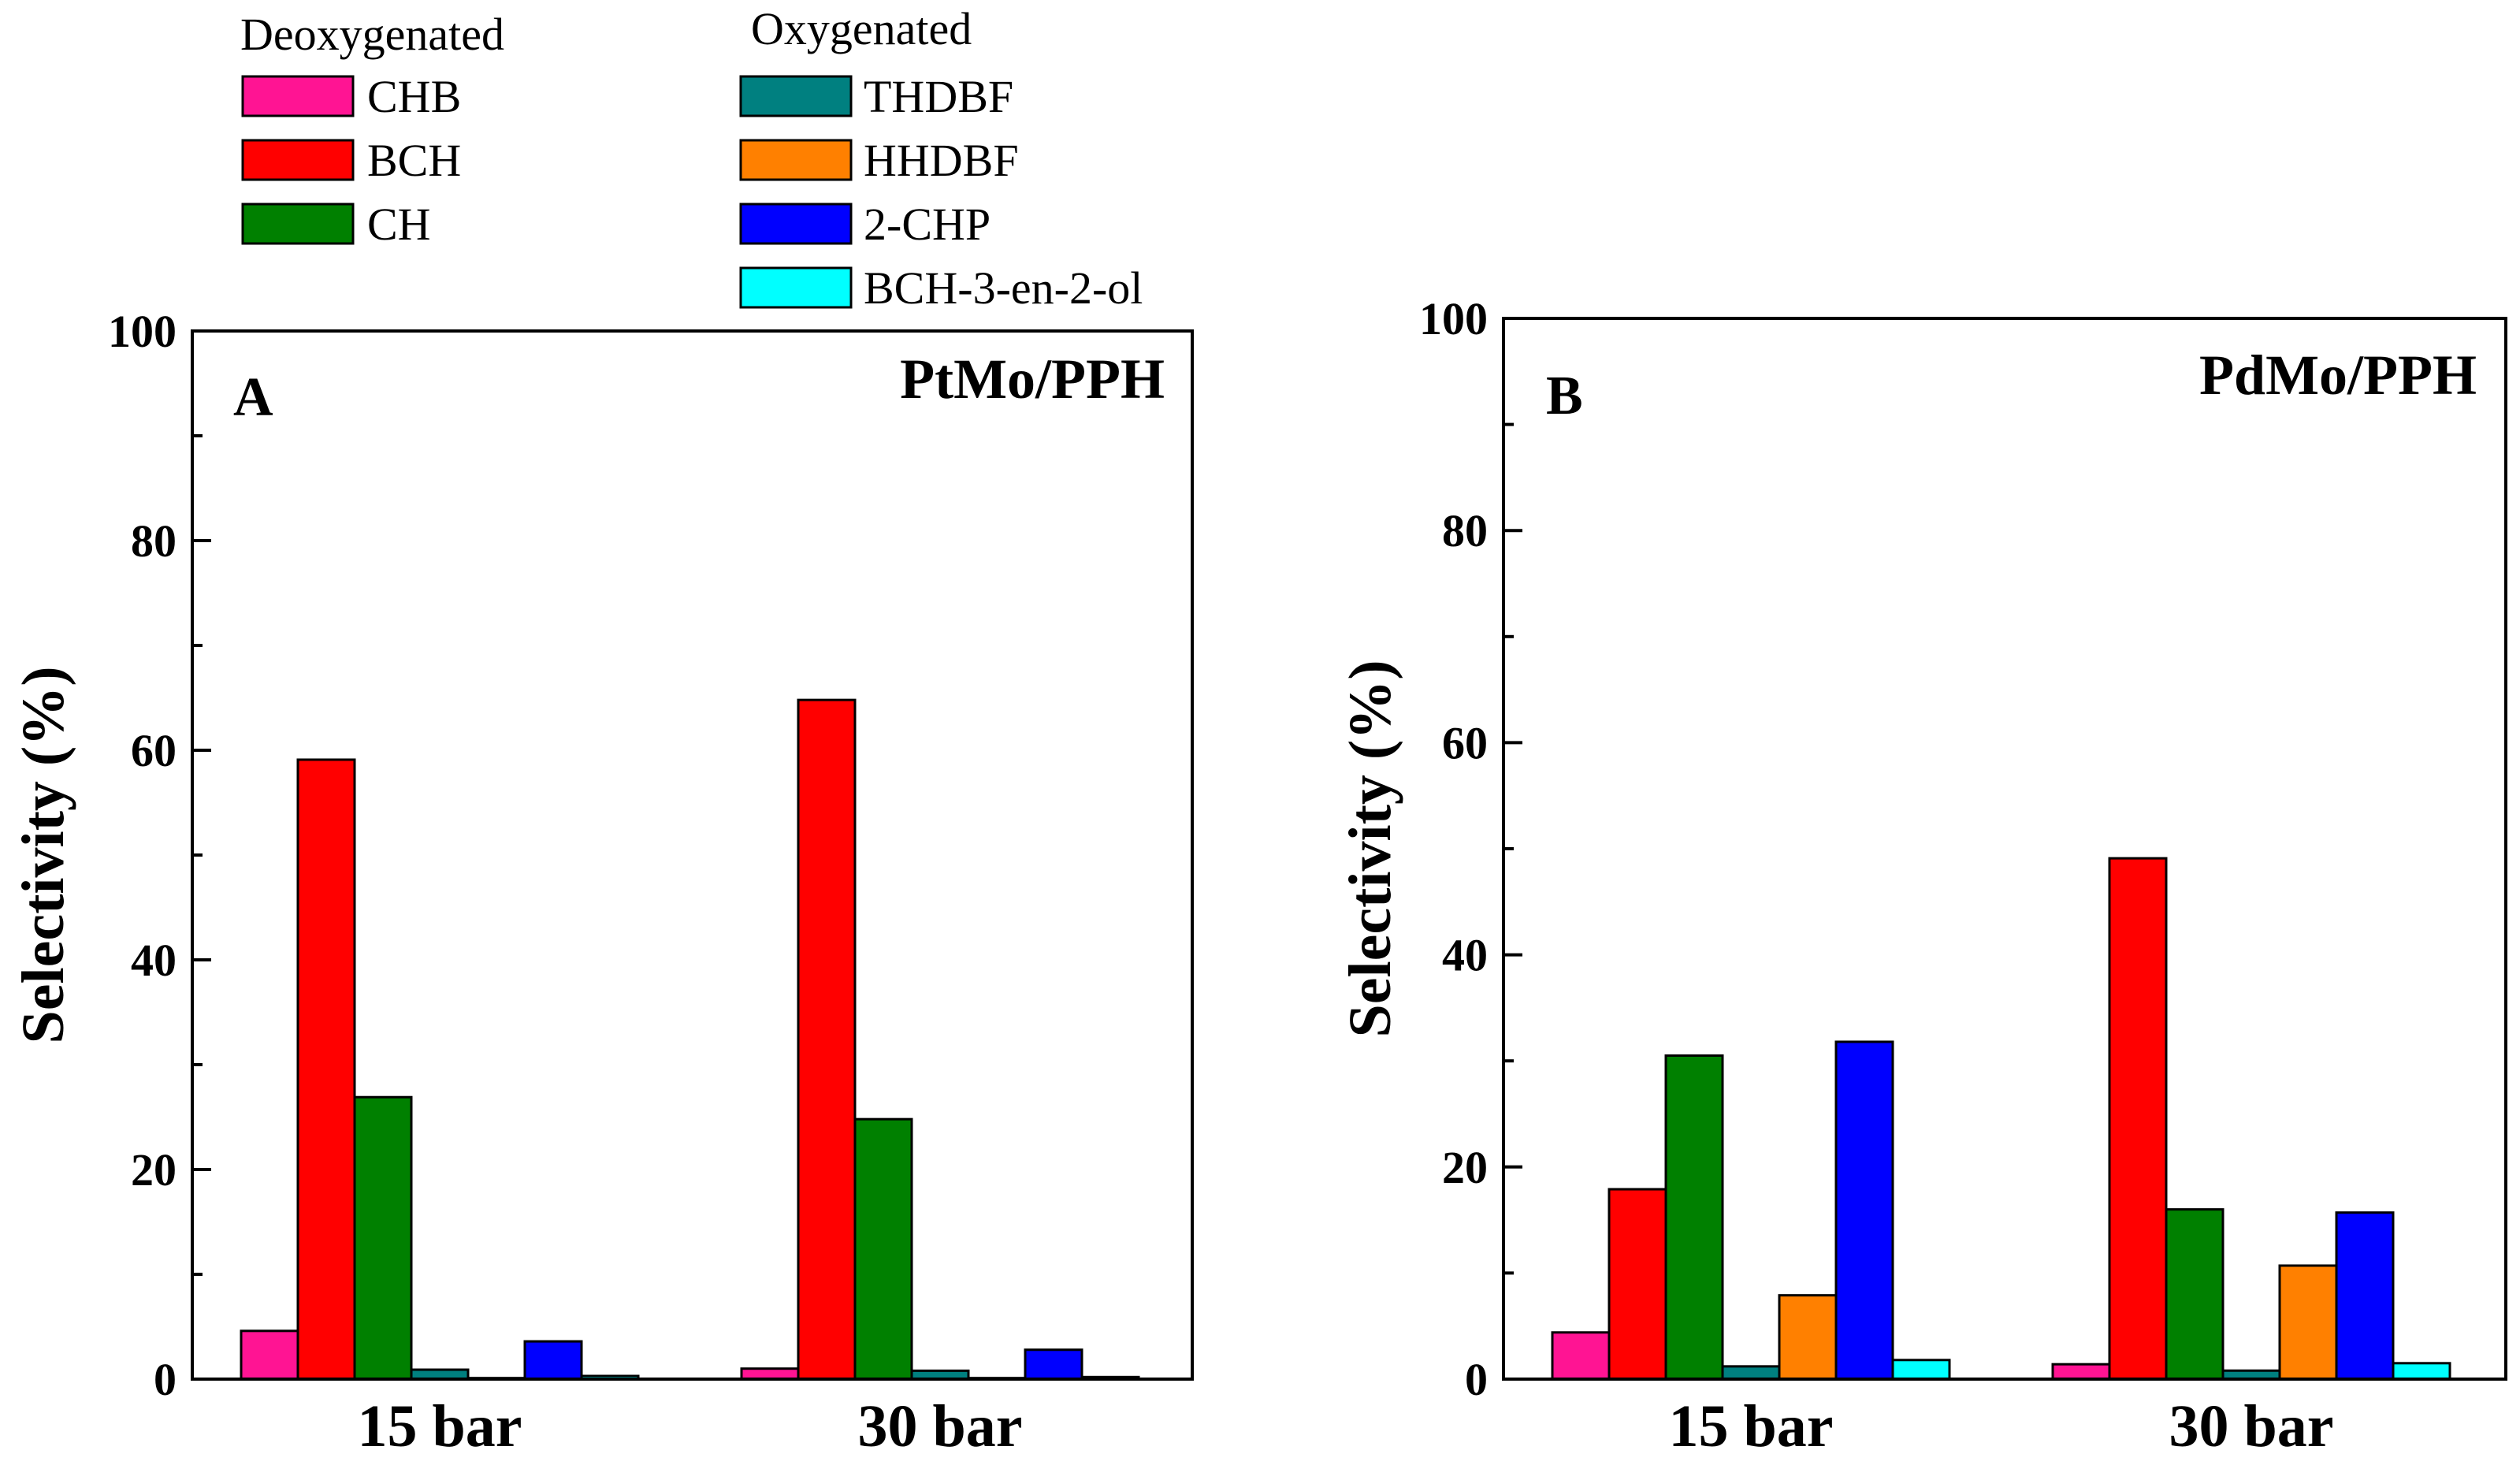  I want to click on panel-letter: A, so click(253, 397).